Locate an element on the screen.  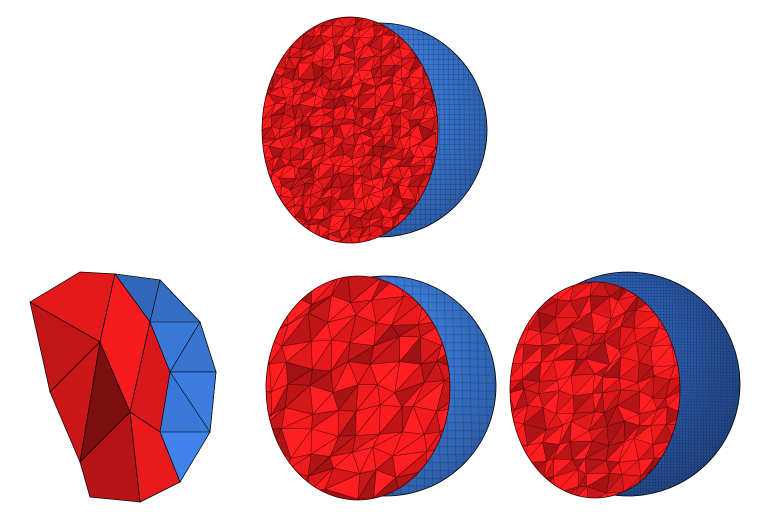
mesh-render-coarse is located at coordinates (123, 387).